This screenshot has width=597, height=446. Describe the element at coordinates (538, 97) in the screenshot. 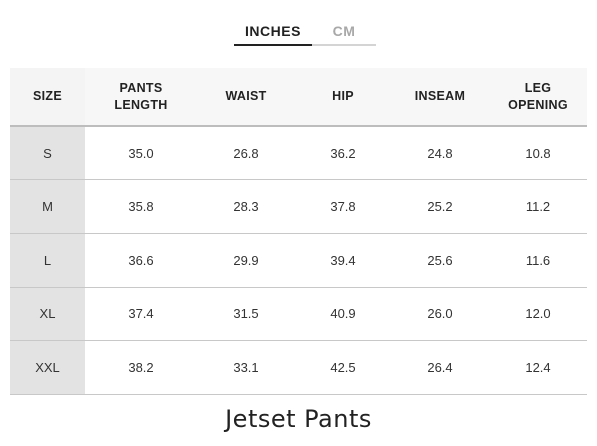

I see `header-leg-opening: LEG OPENING` at that location.